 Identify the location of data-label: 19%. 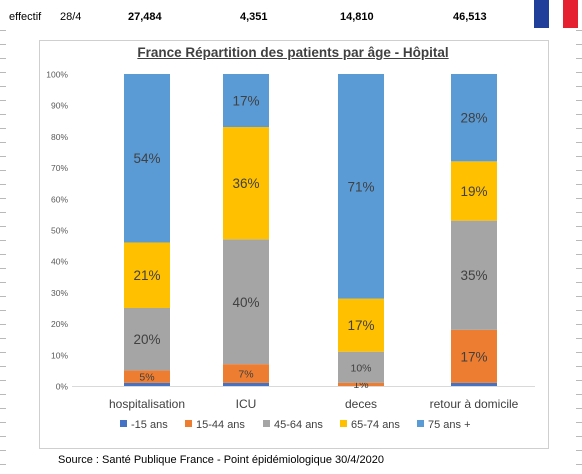
(473, 191).